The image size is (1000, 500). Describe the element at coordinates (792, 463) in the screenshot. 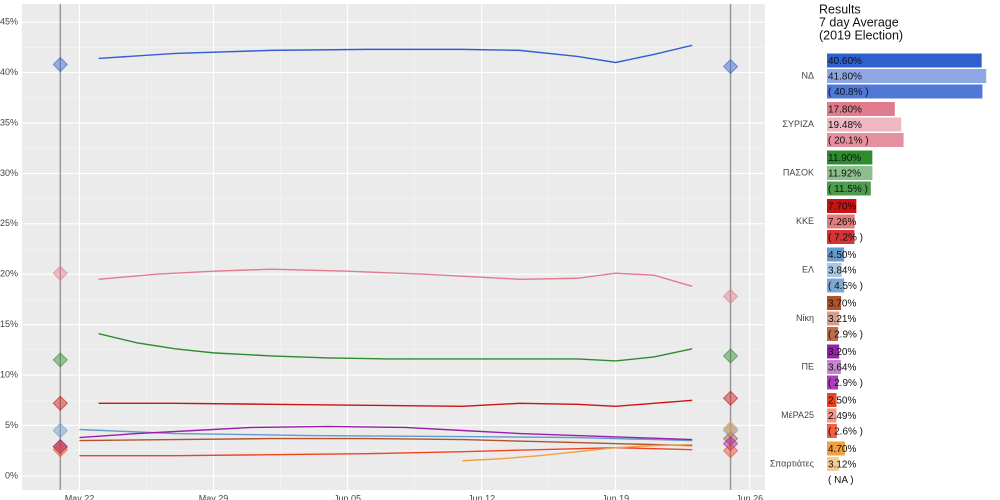

I see `category-label: Σπαρτιάτες` at that location.